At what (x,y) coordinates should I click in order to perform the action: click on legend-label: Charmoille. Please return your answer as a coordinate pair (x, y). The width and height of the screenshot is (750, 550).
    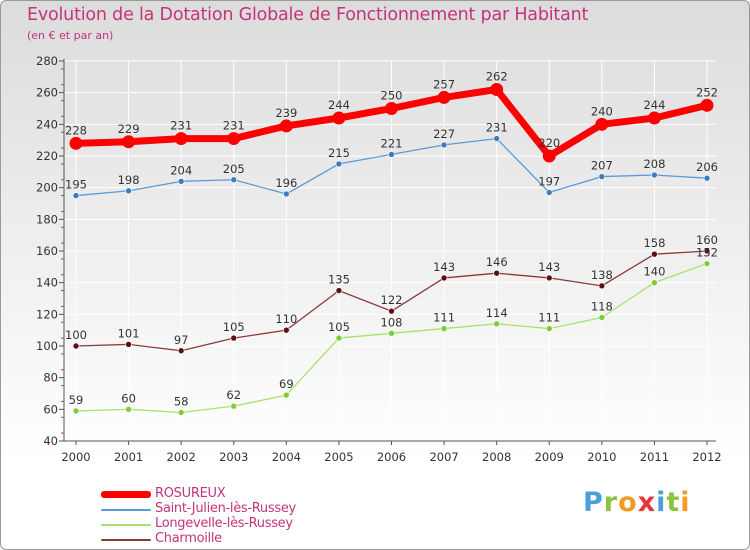
    Looking at the image, I should click on (188, 538).